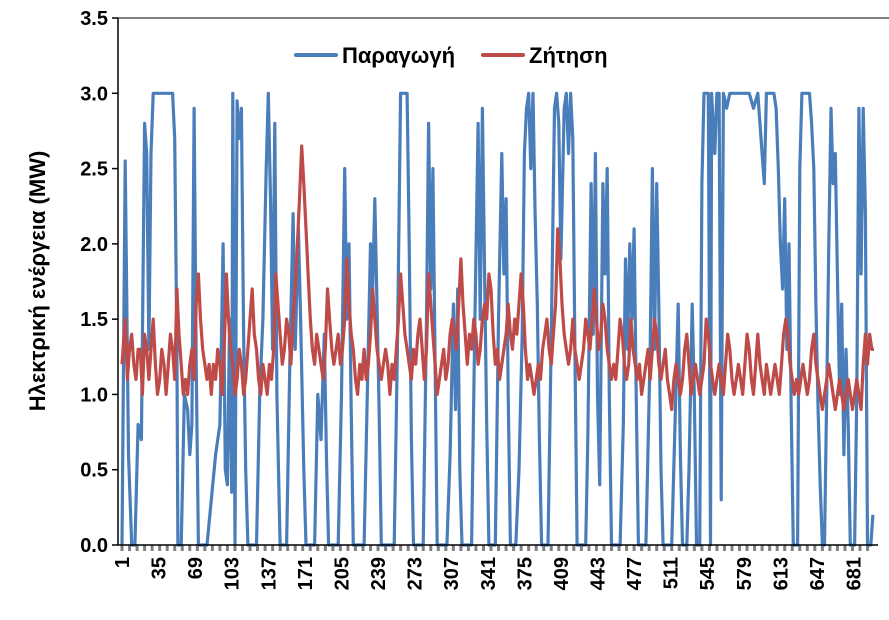 This screenshot has width=889, height=620. What do you see at coordinates (196, 568) in the screenshot?
I see `x-tick-label: 69` at bounding box center [196, 568].